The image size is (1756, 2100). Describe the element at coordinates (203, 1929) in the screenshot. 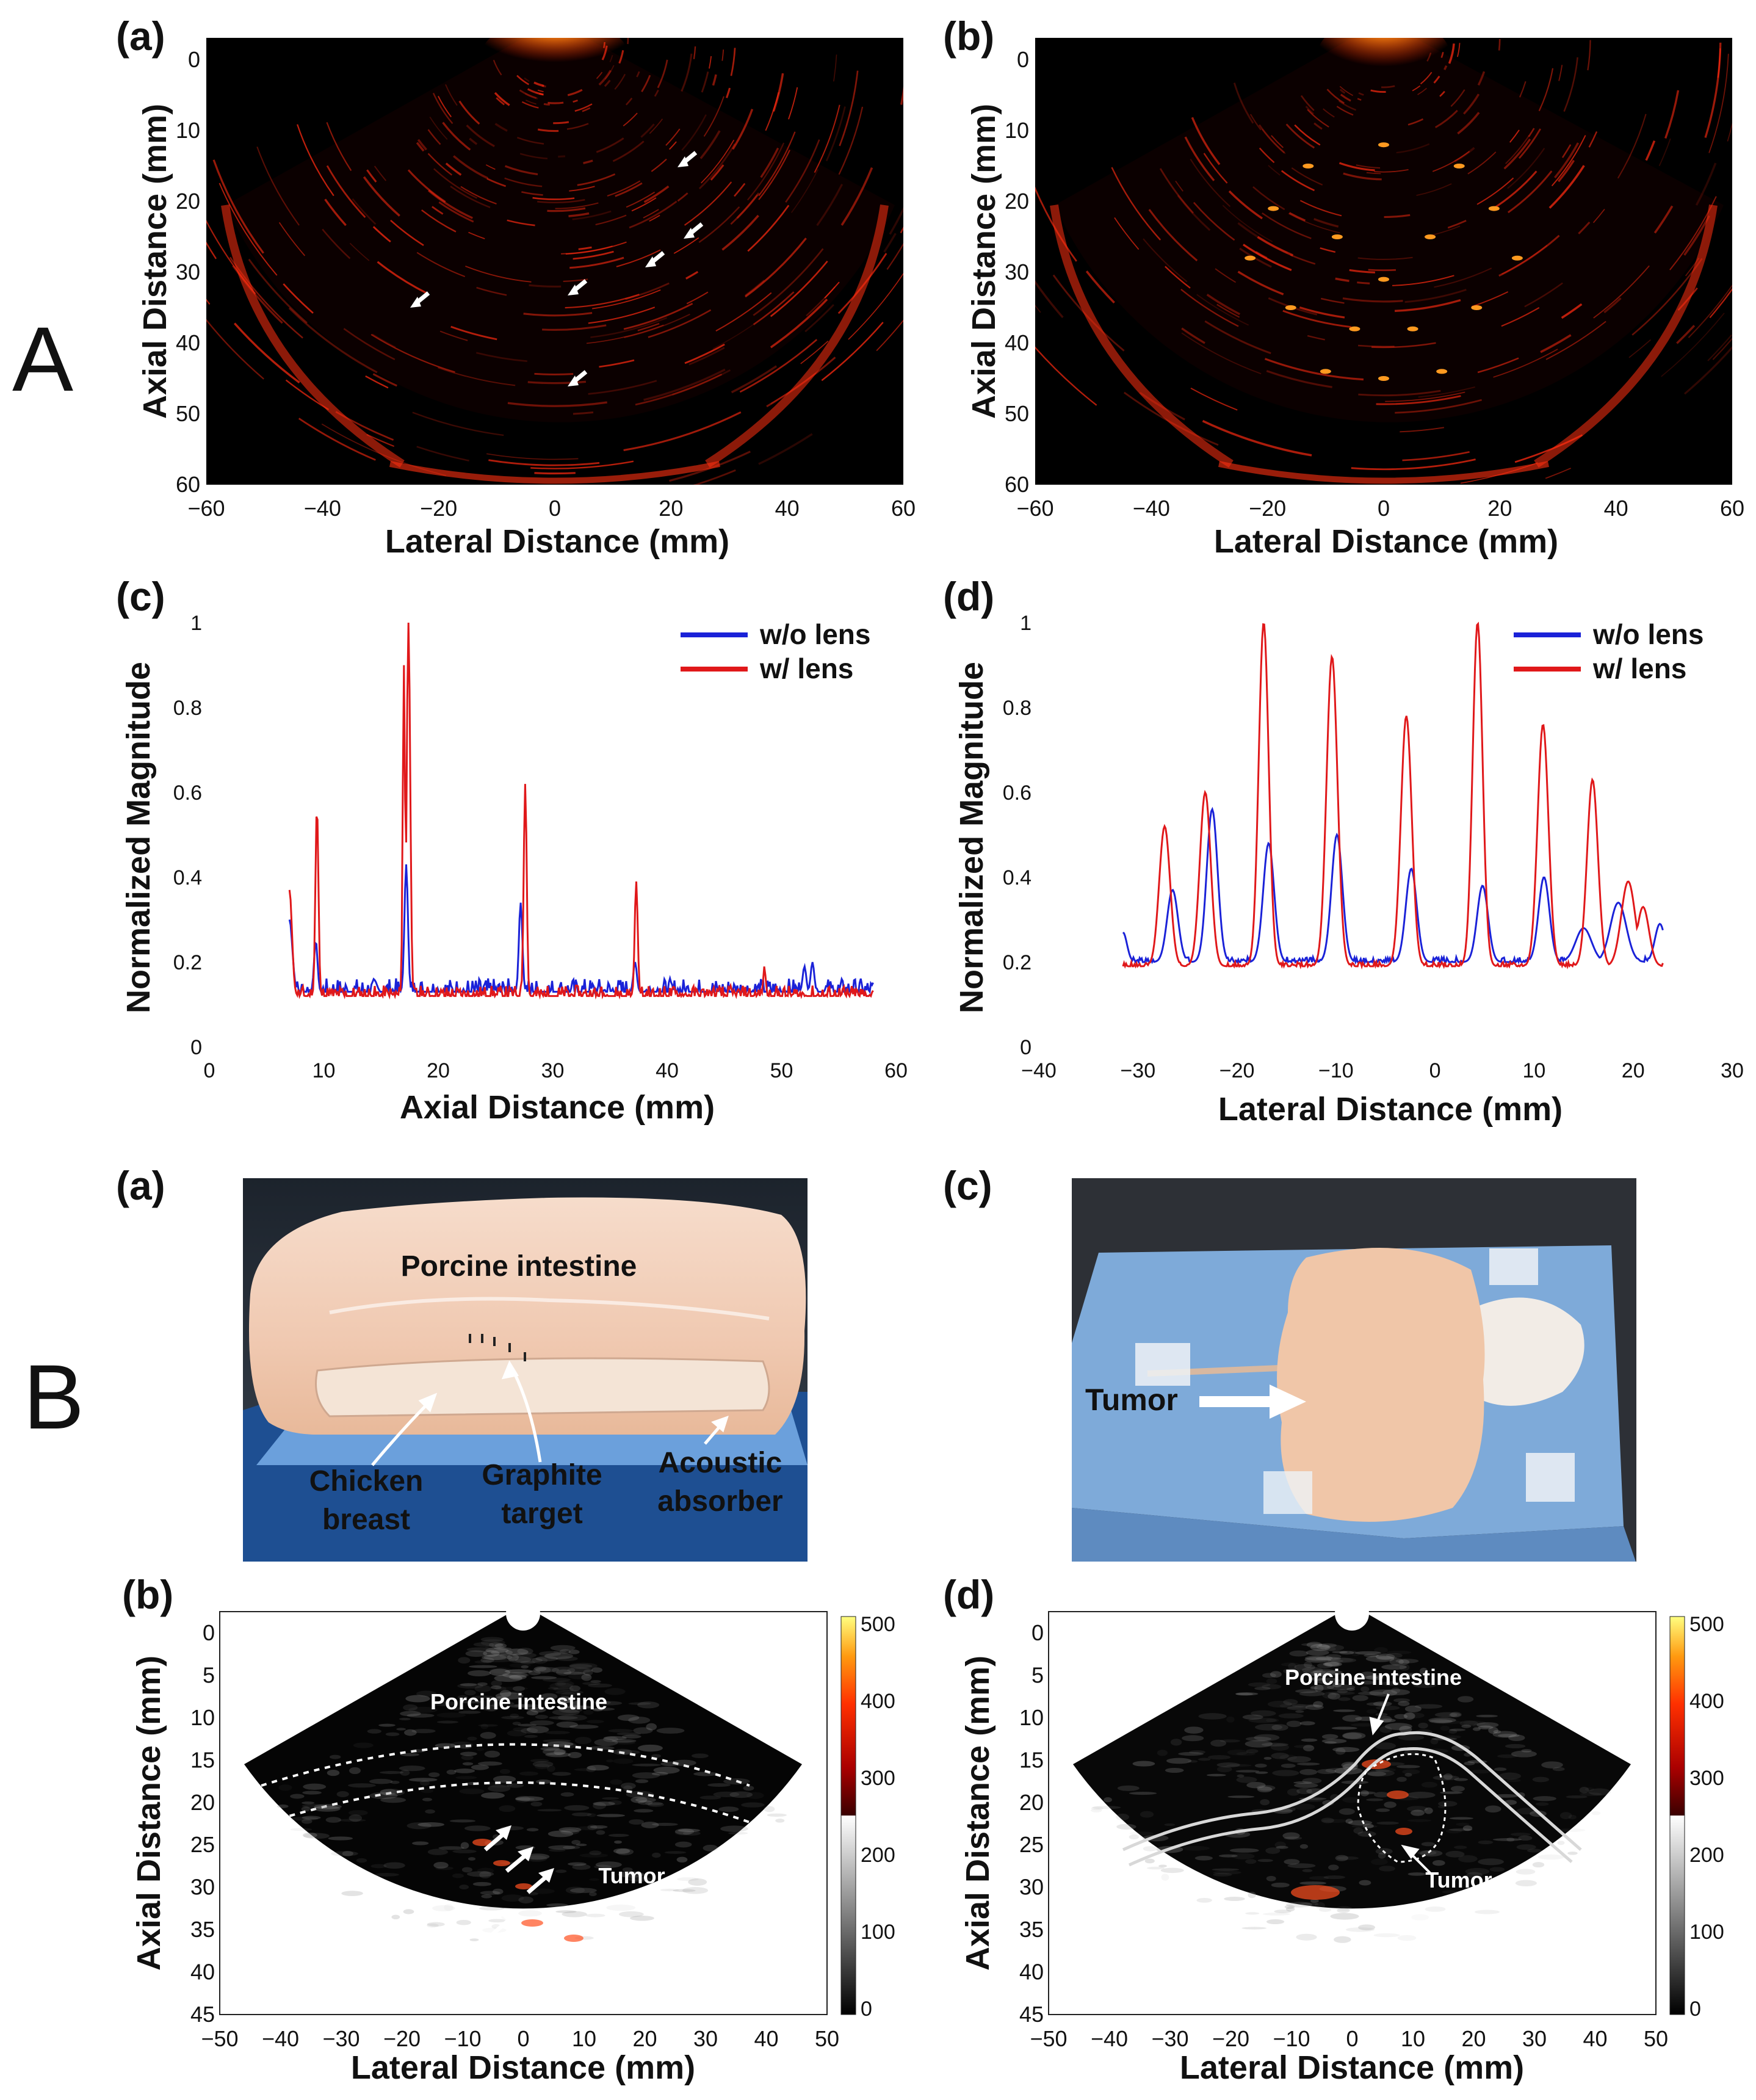

I see `y-tick-label: 35` at that location.